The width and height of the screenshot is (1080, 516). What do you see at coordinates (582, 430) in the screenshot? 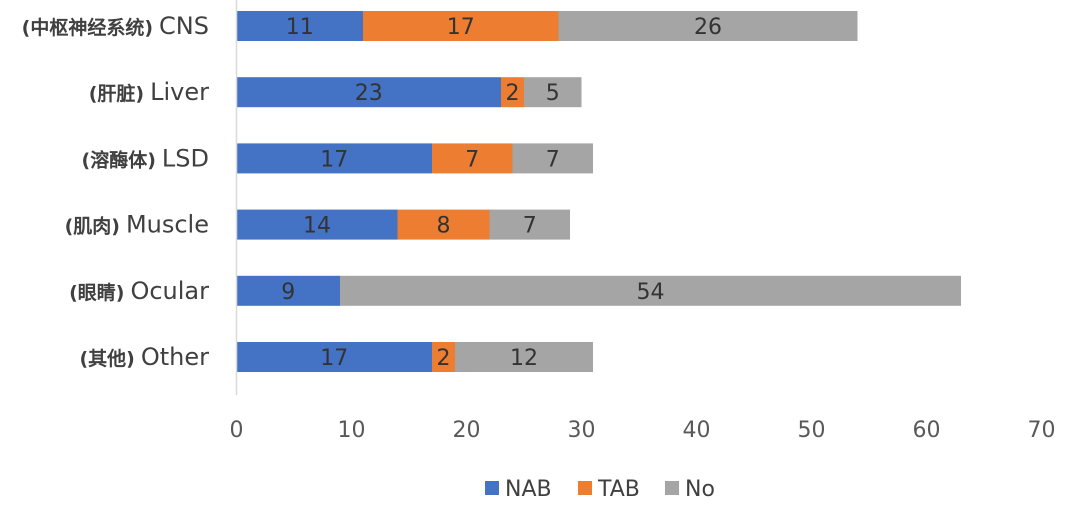
I see `x-tick-label: 30` at bounding box center [582, 430].